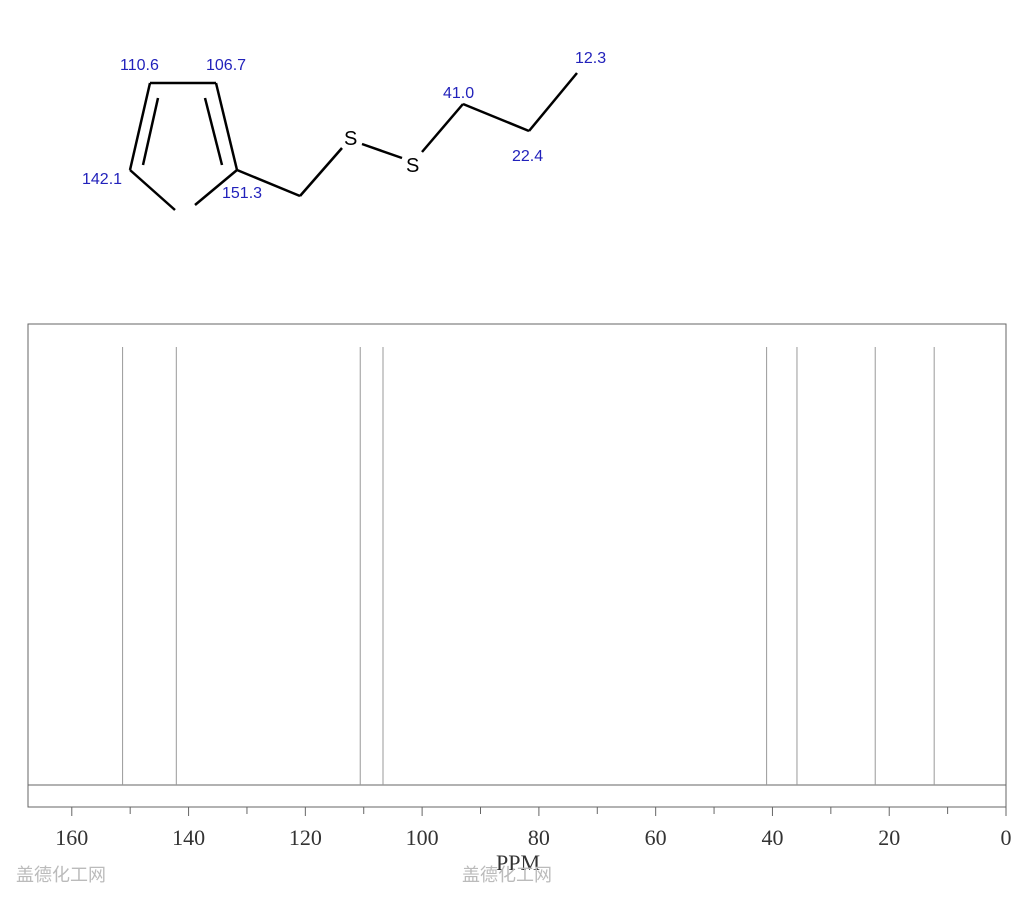 Image resolution: width=1024 pixels, height=900 pixels. Describe the element at coordinates (102, 179) in the screenshot. I see `shift-label: 142.1` at that location.